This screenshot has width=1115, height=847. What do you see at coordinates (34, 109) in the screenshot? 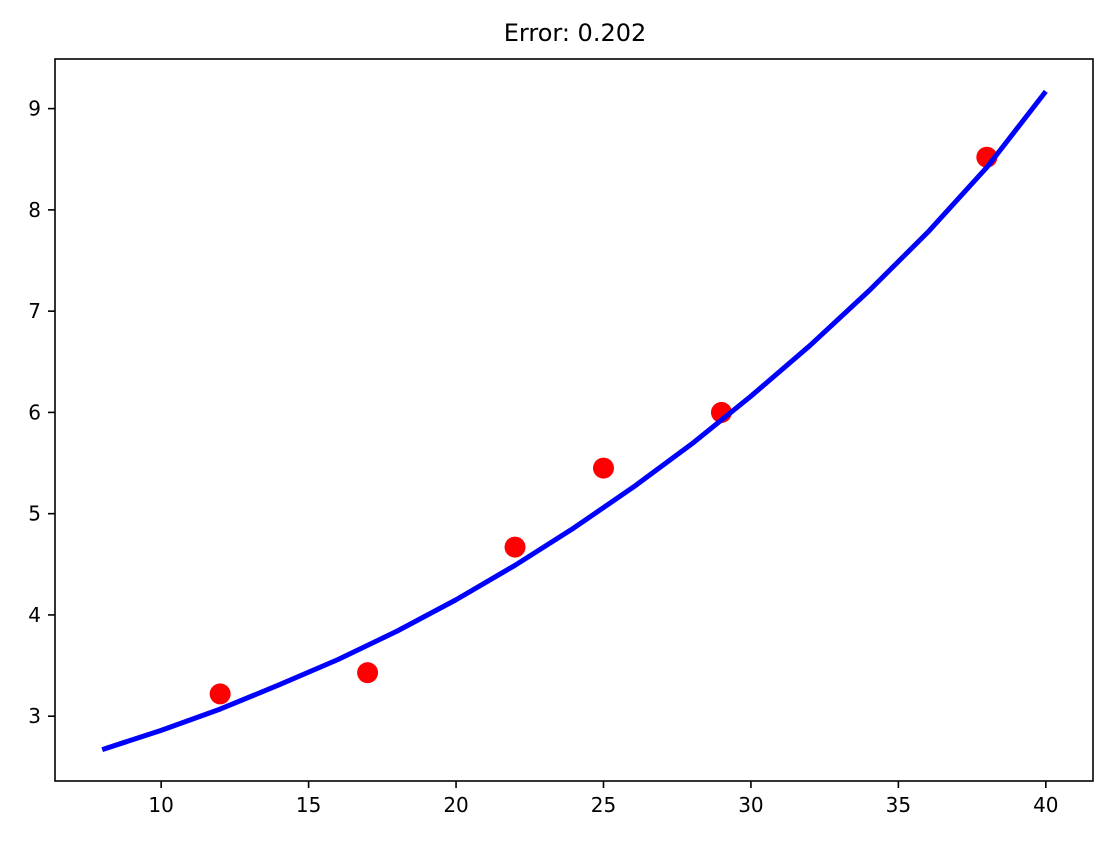
I see `y-tick-label: 9` at bounding box center [34, 109].